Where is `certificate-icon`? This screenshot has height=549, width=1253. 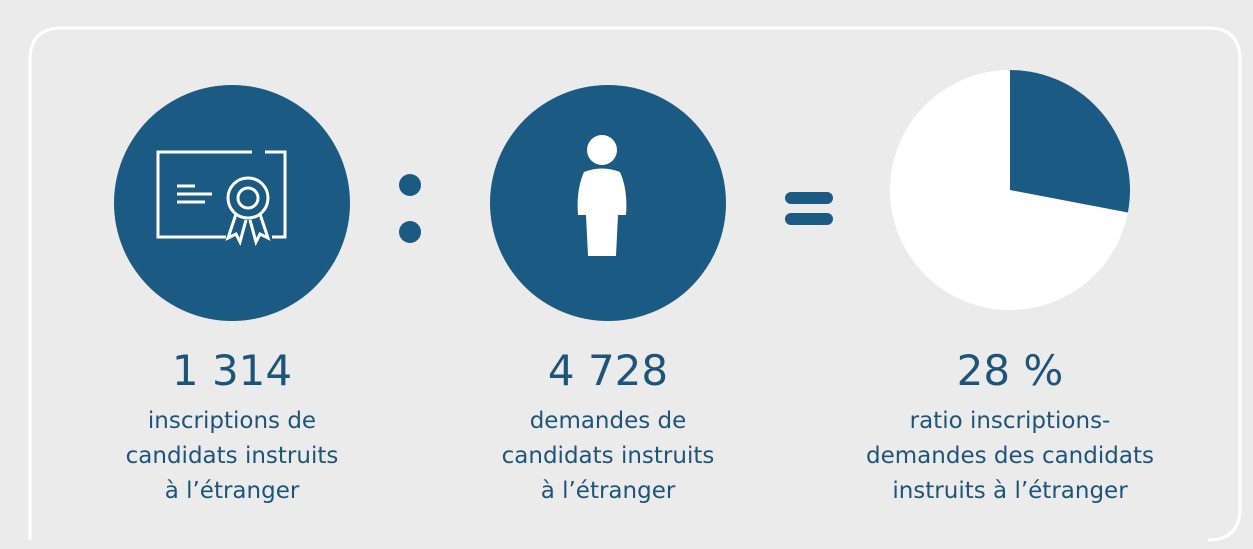
certificate-icon is located at coordinates (221, 198).